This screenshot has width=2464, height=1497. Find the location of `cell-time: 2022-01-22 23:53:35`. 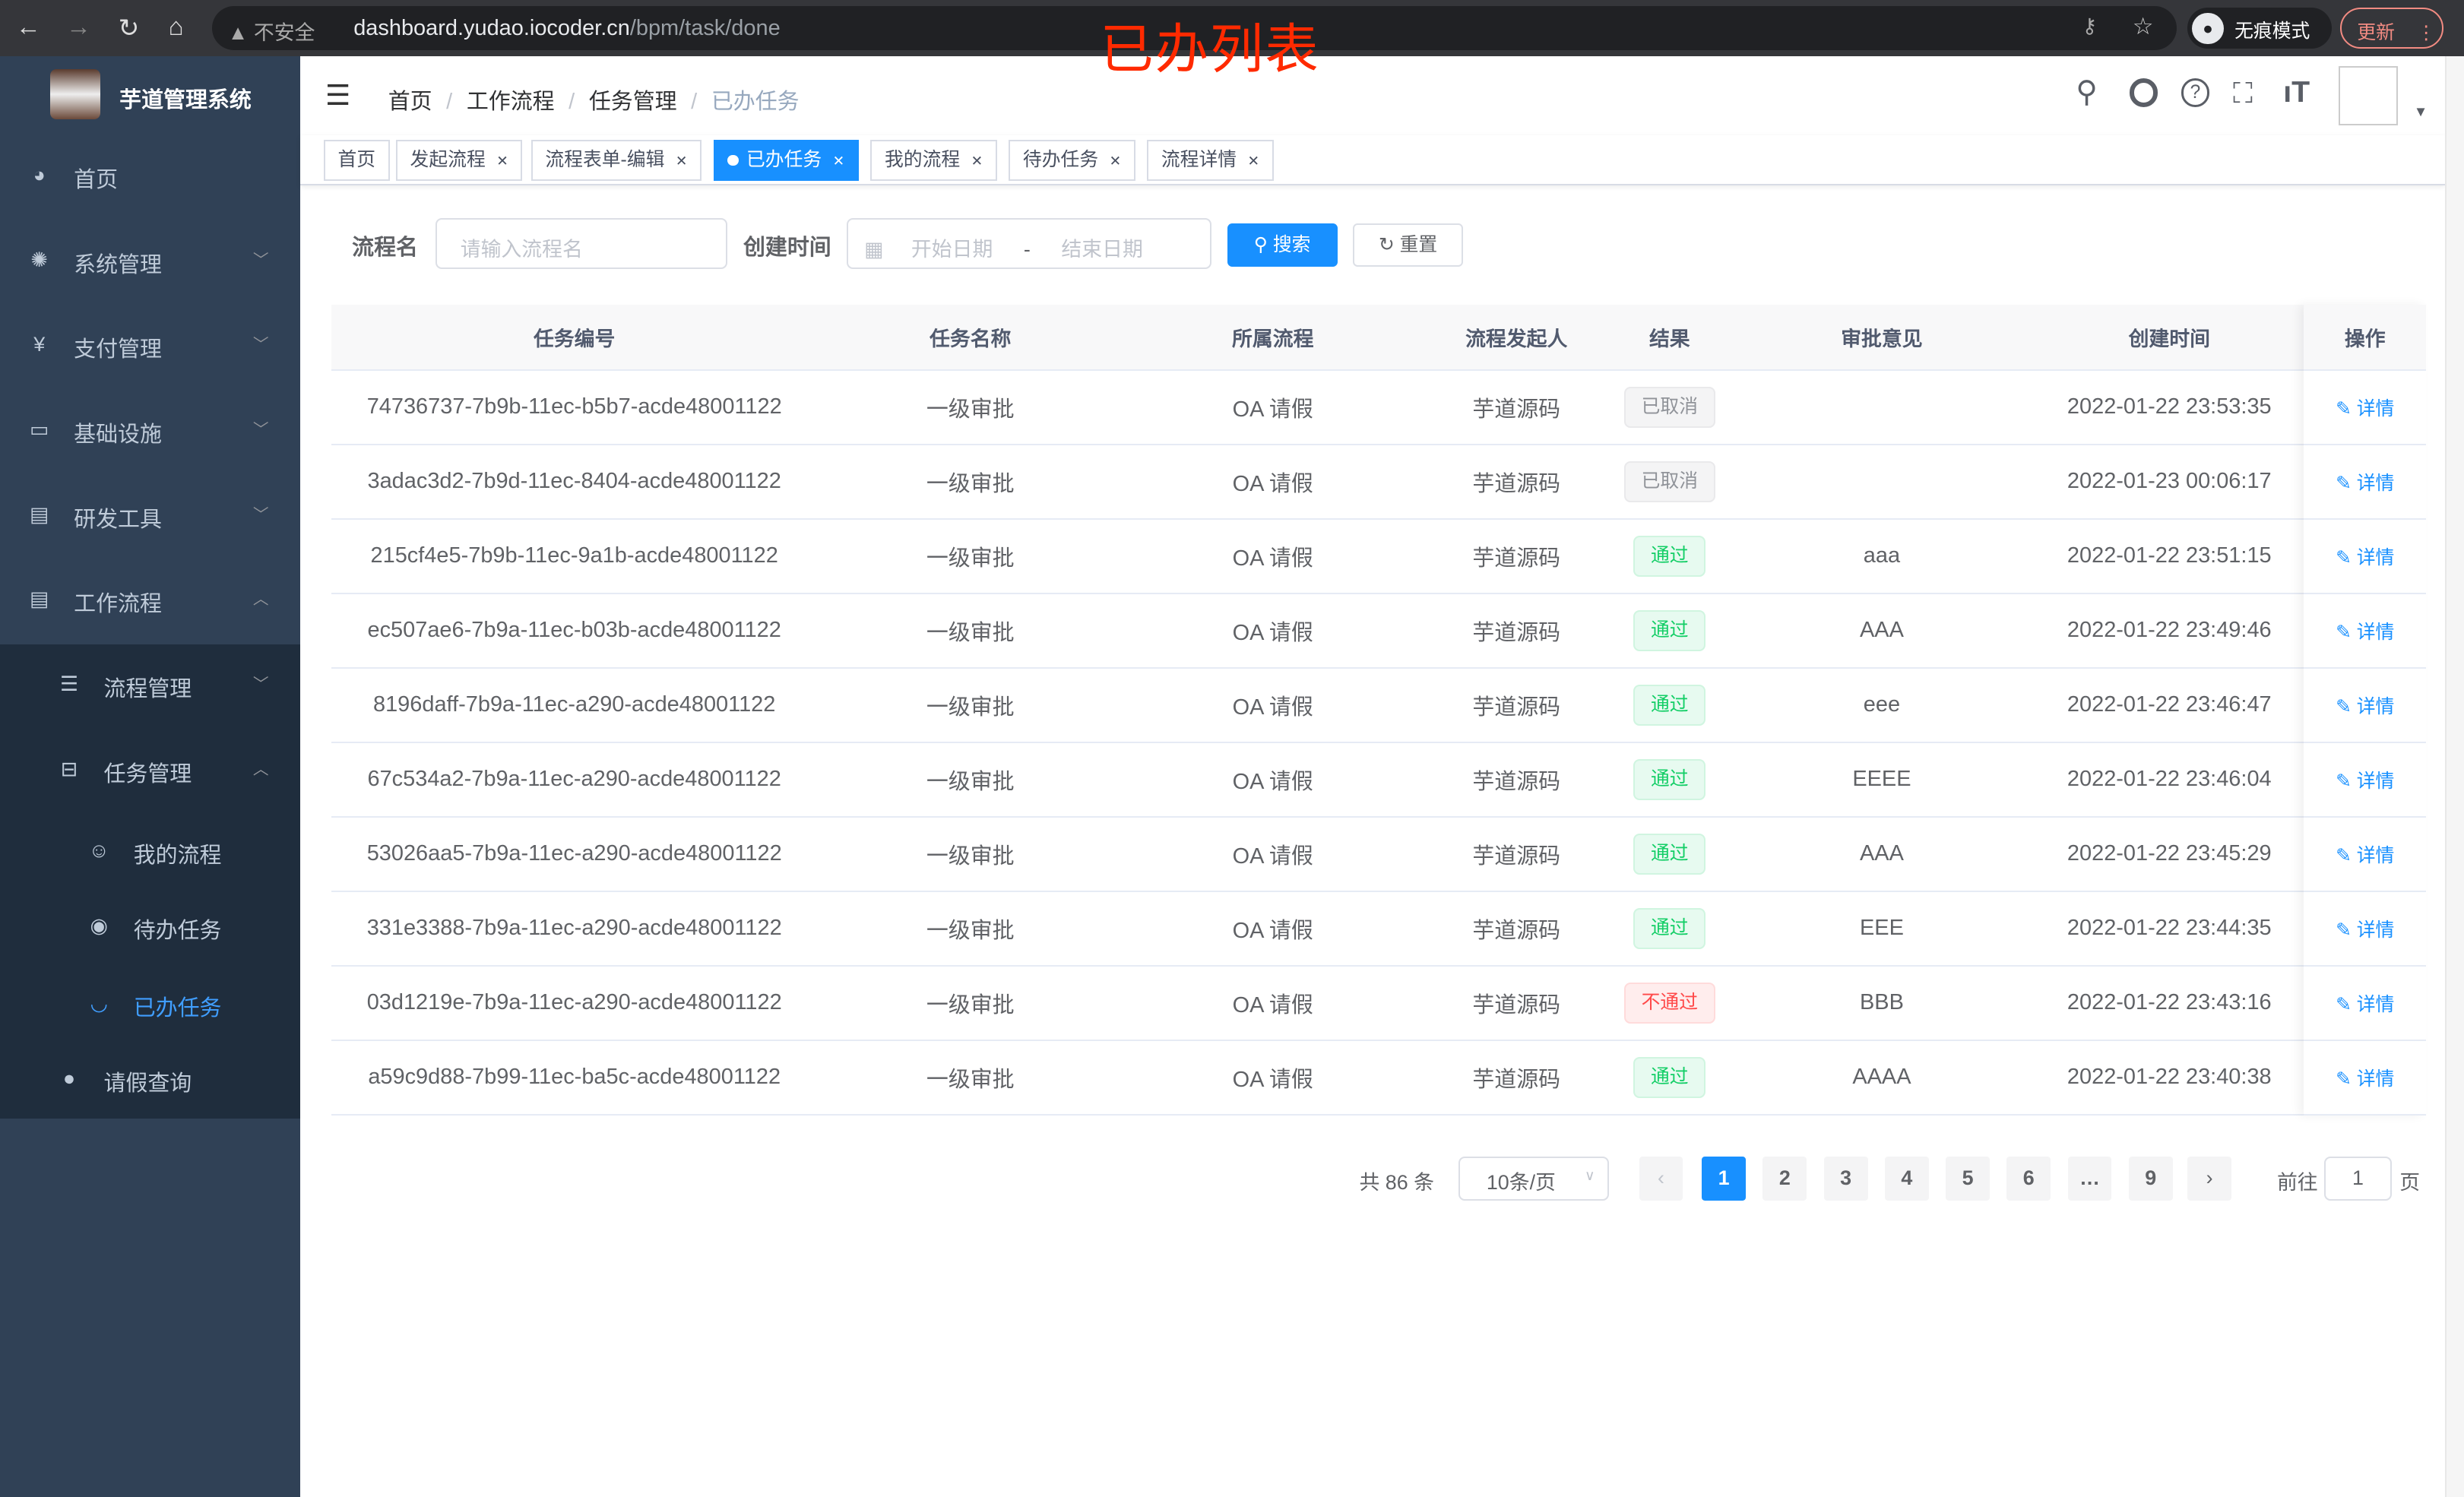

cell-time: 2022-01-22 23:53:35 is located at coordinates (2169, 406).